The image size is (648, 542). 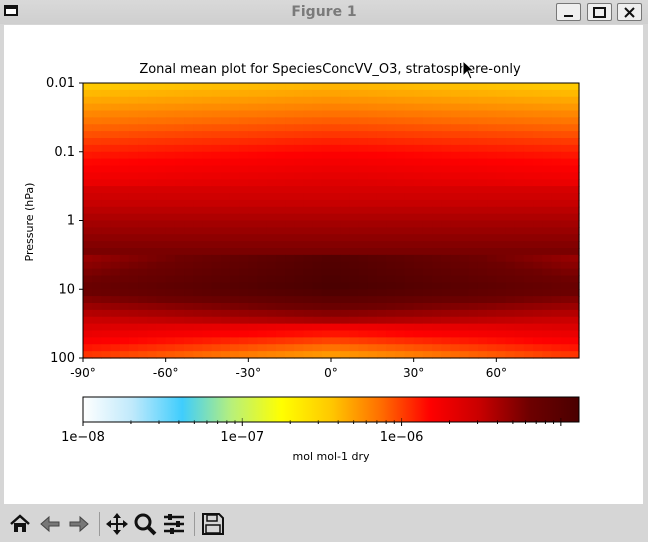 I want to click on configure-subplots-button, so click(x=174, y=524).